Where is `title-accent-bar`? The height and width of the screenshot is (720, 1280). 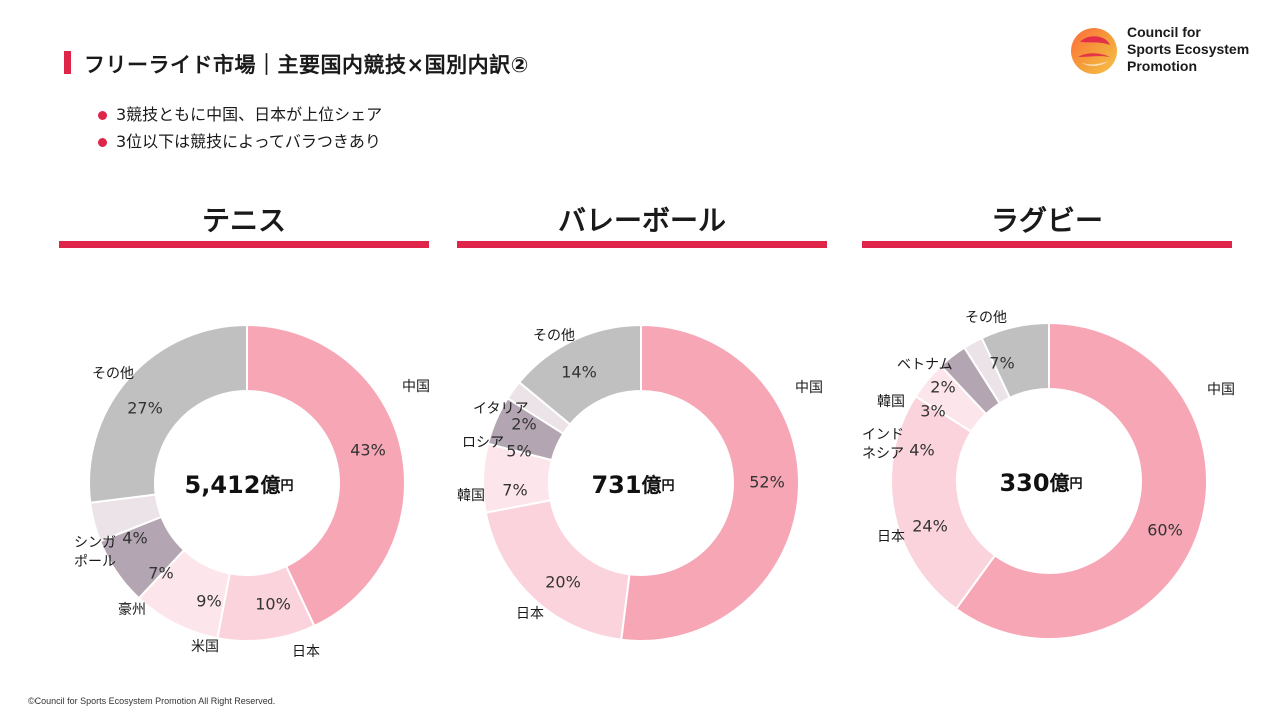 title-accent-bar is located at coordinates (67, 62).